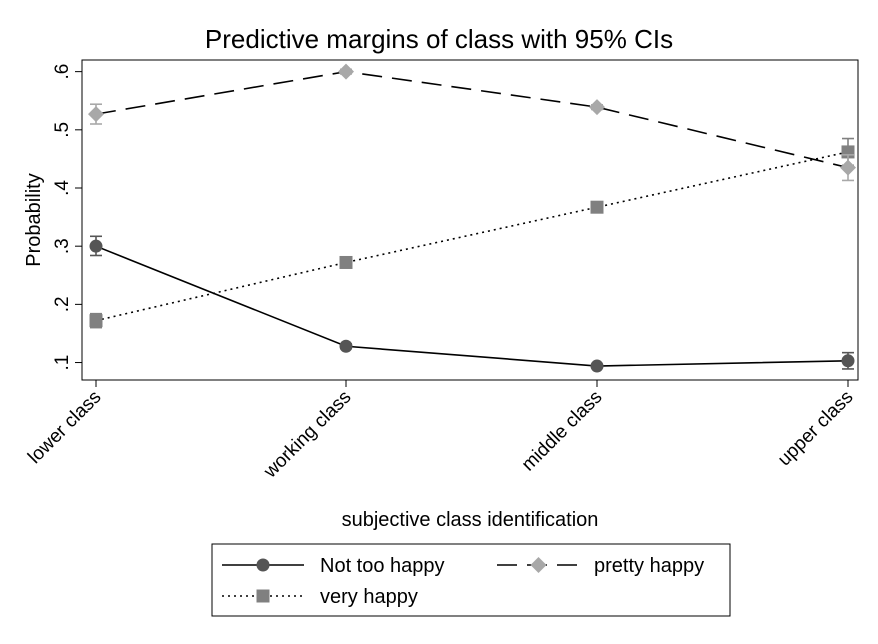 The image size is (878, 644). What do you see at coordinates (382, 566) in the screenshot?
I see `legend-label: Not too happy` at bounding box center [382, 566].